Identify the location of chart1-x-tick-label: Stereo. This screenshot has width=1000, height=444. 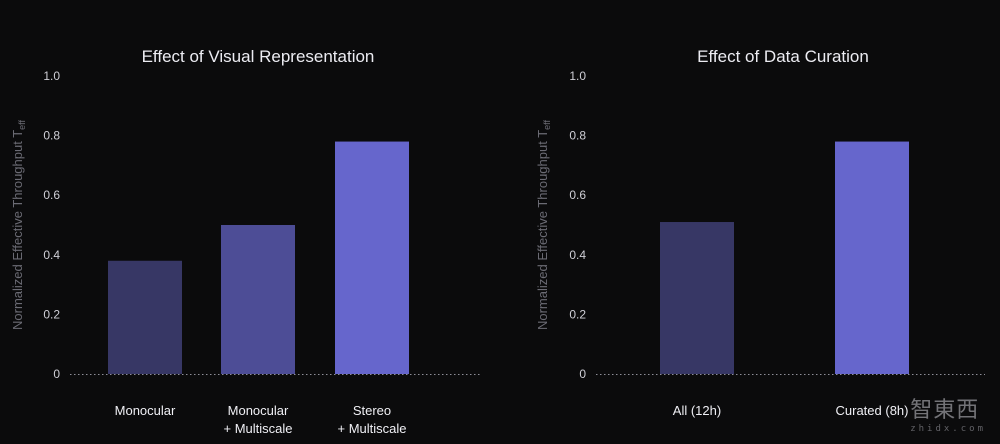
(372, 410).